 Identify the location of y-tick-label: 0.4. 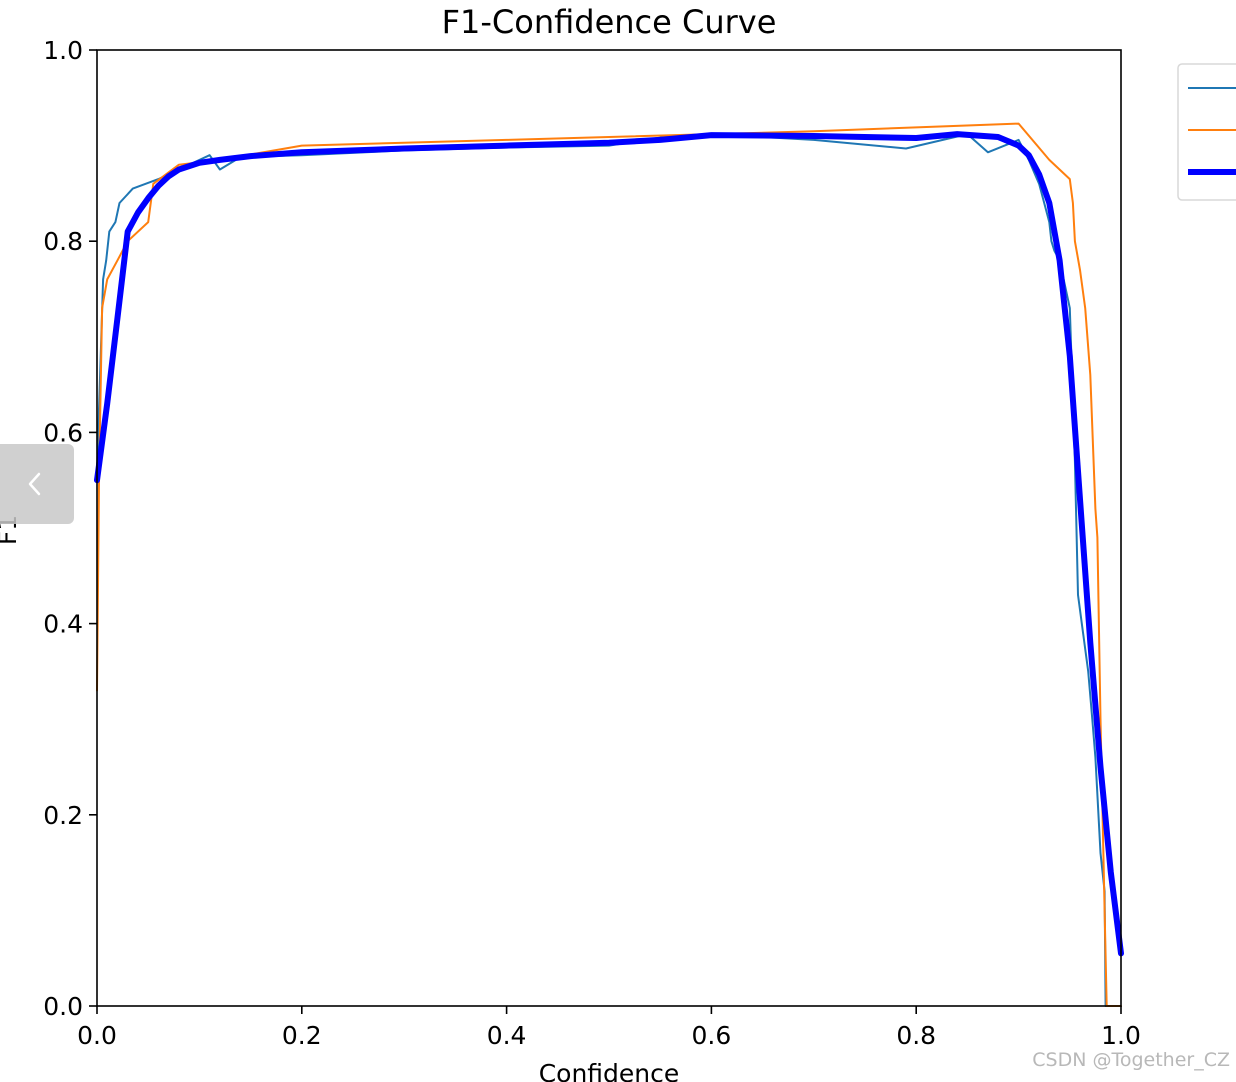
(63, 624).